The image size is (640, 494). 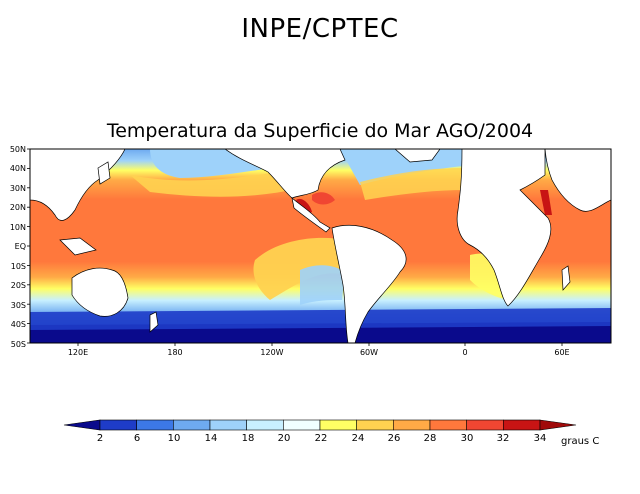 What do you see at coordinates (78, 246) in the screenshot?
I see `land-indonesia` at bounding box center [78, 246].